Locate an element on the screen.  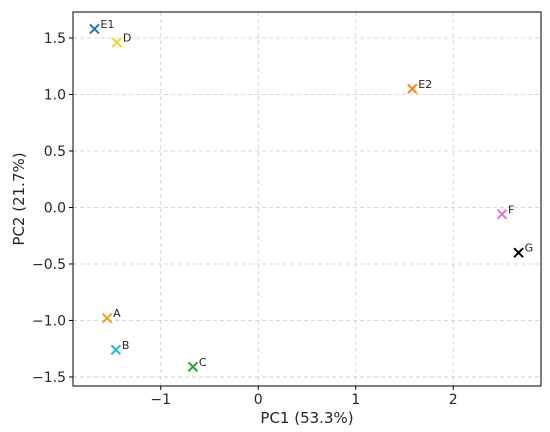
x-tick-label: 1 is located at coordinates (355, 400).